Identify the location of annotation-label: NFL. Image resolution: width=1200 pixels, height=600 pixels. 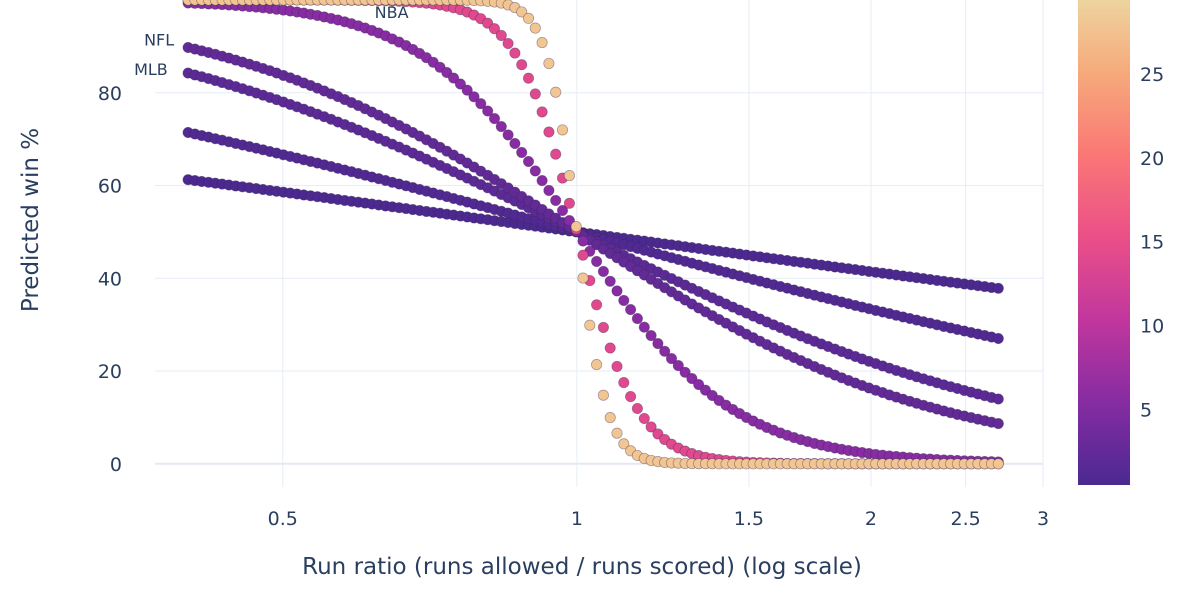
(159, 40).